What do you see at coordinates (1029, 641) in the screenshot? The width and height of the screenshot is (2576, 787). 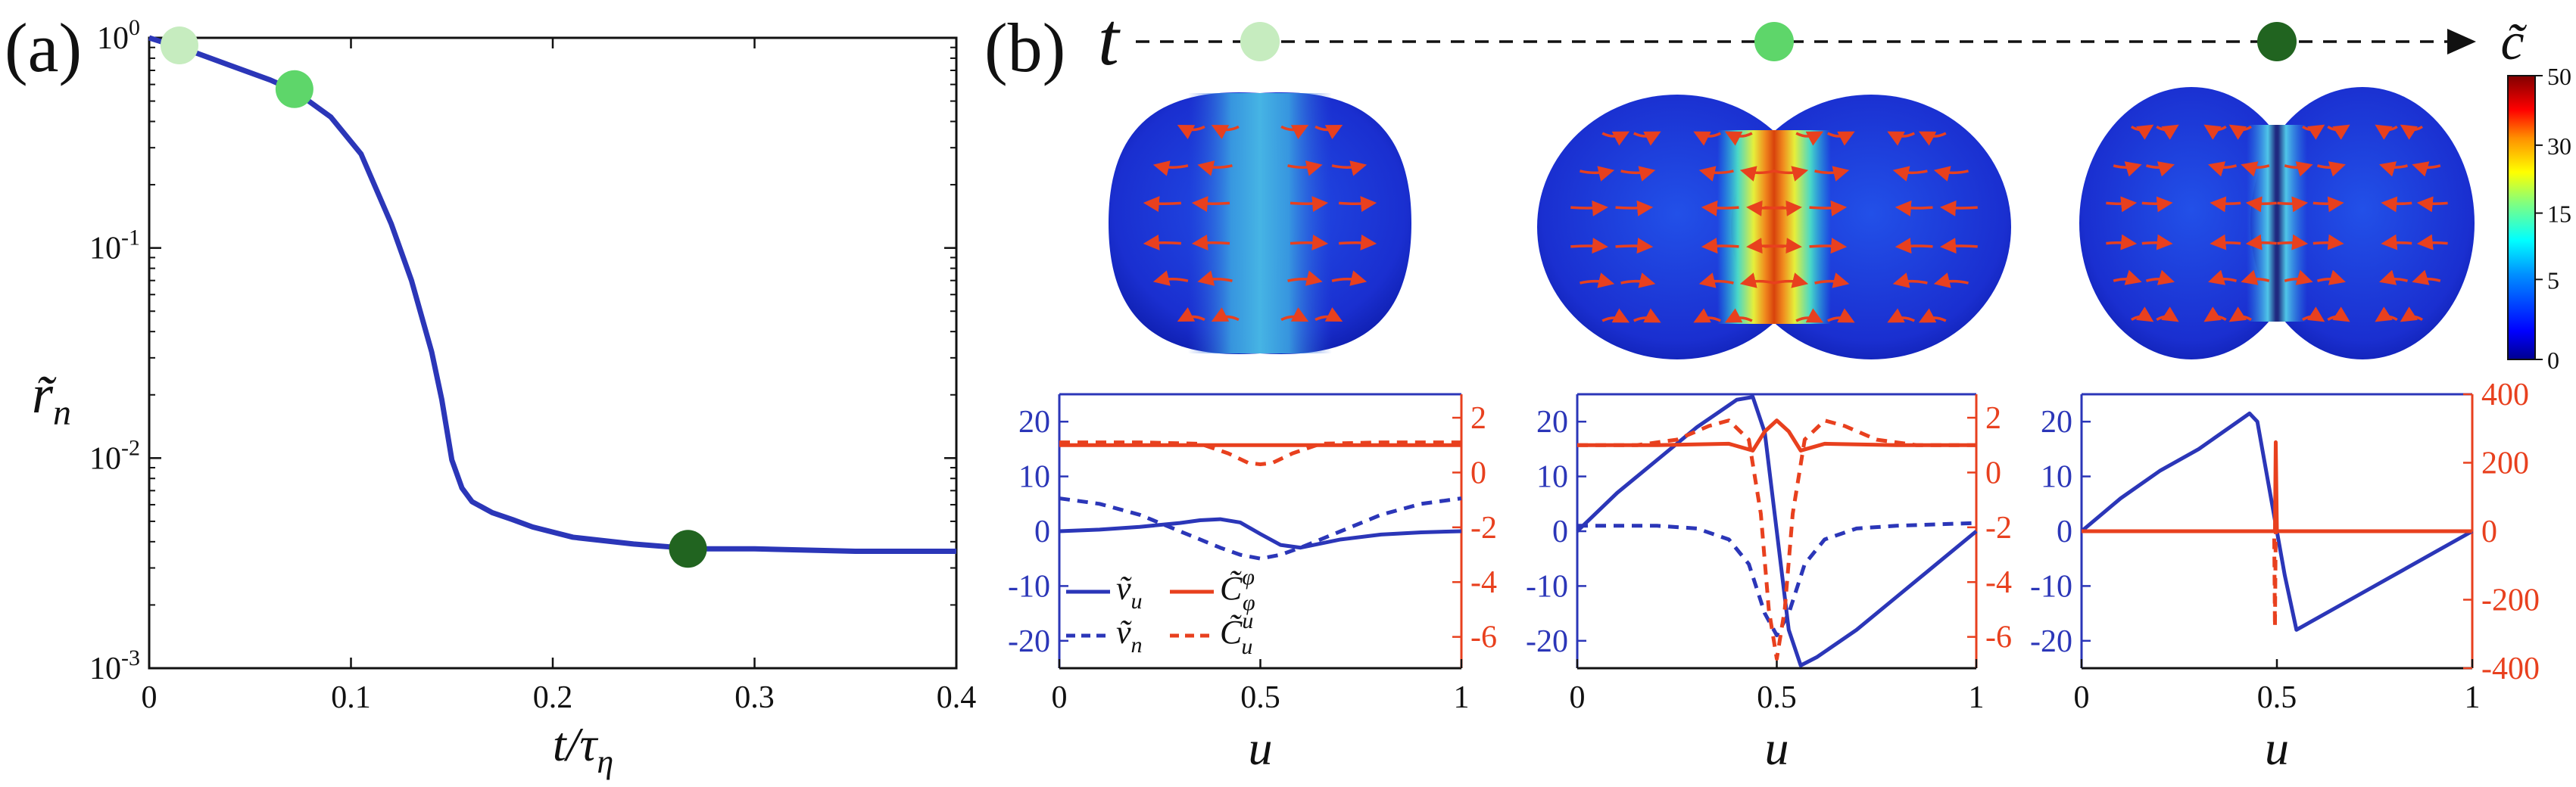 I see `y-tick-label: -20` at bounding box center [1029, 641].